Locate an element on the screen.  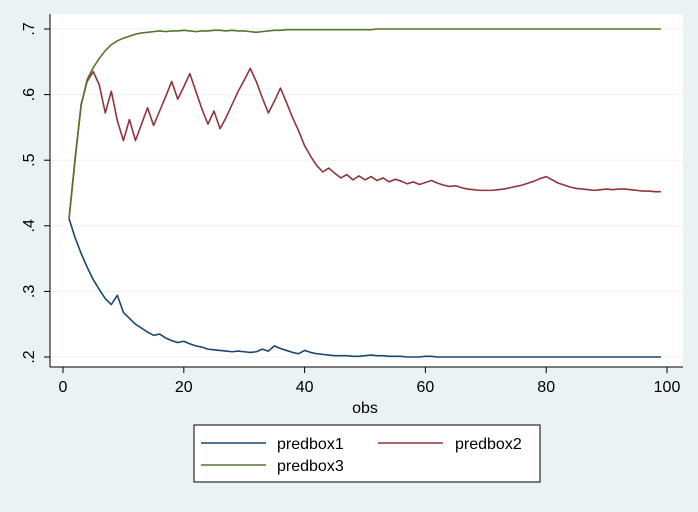
x-axis-title: obs is located at coordinates (365, 408).